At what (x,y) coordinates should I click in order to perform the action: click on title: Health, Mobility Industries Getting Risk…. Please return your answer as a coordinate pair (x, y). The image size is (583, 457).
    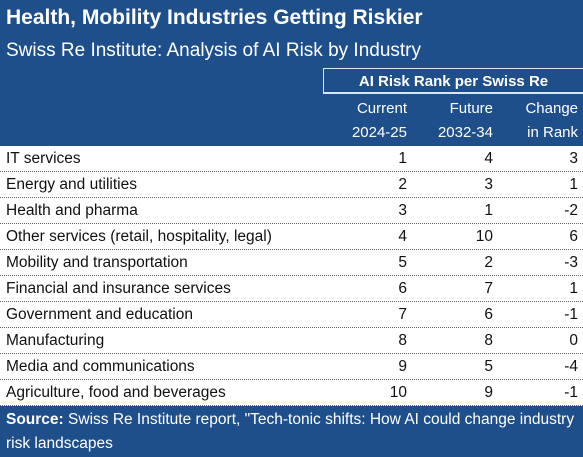
    Looking at the image, I should click on (291, 18).